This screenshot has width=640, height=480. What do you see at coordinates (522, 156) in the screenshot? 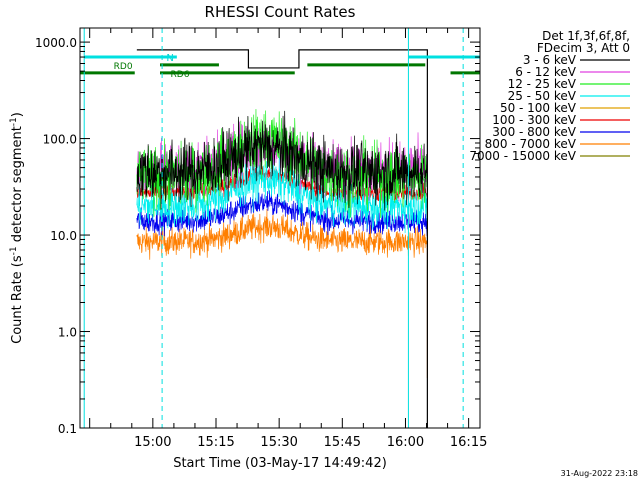
I see `legend-entry-label: 7000 - 15000 keV` at bounding box center [522, 156].